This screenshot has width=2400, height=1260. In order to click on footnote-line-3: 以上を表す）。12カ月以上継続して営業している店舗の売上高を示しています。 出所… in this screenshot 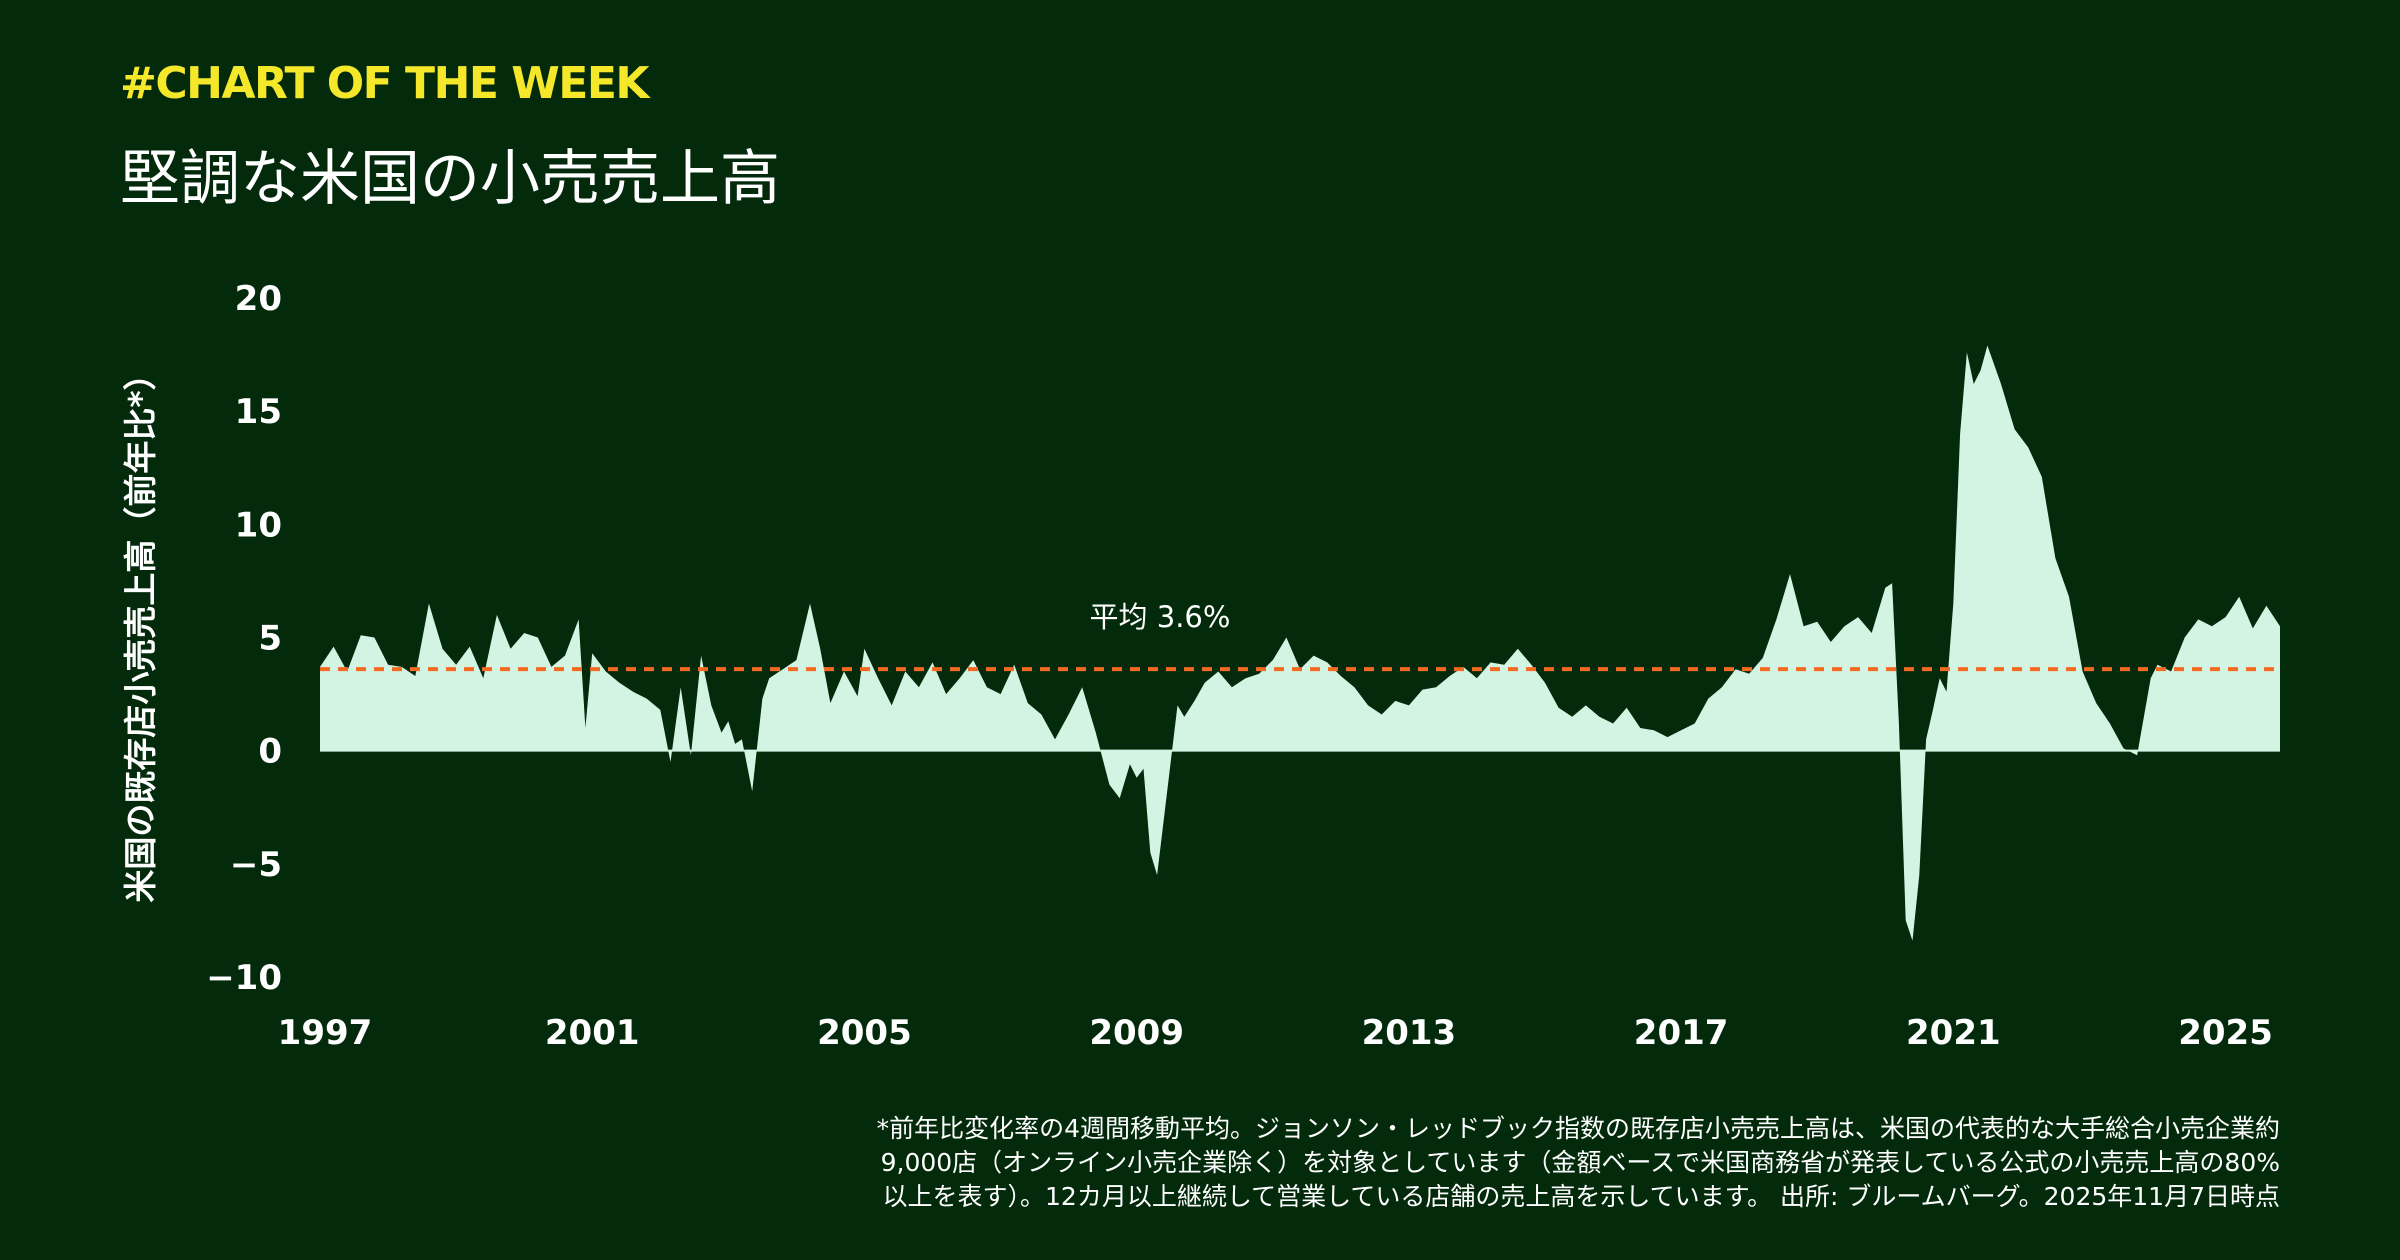, I will do `click(1581, 1196)`.